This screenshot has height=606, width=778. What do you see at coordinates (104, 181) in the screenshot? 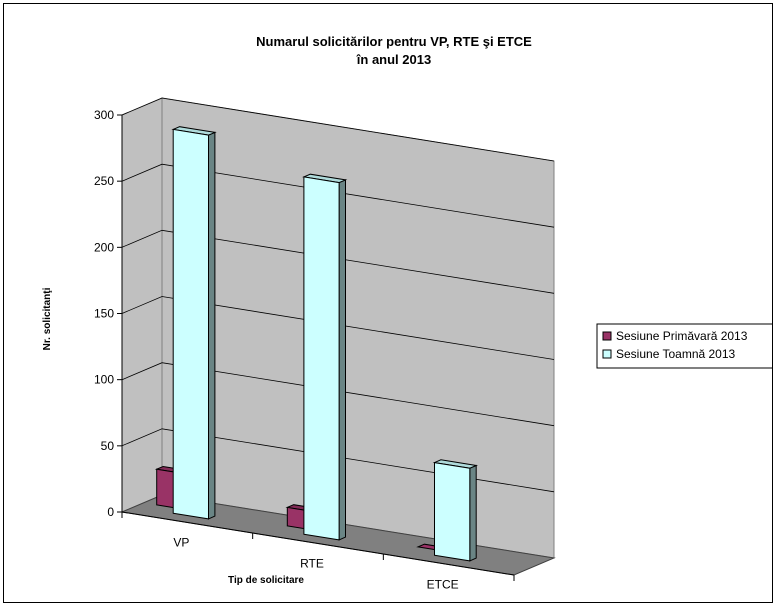
I see `y-tick-label: 250` at bounding box center [104, 181].